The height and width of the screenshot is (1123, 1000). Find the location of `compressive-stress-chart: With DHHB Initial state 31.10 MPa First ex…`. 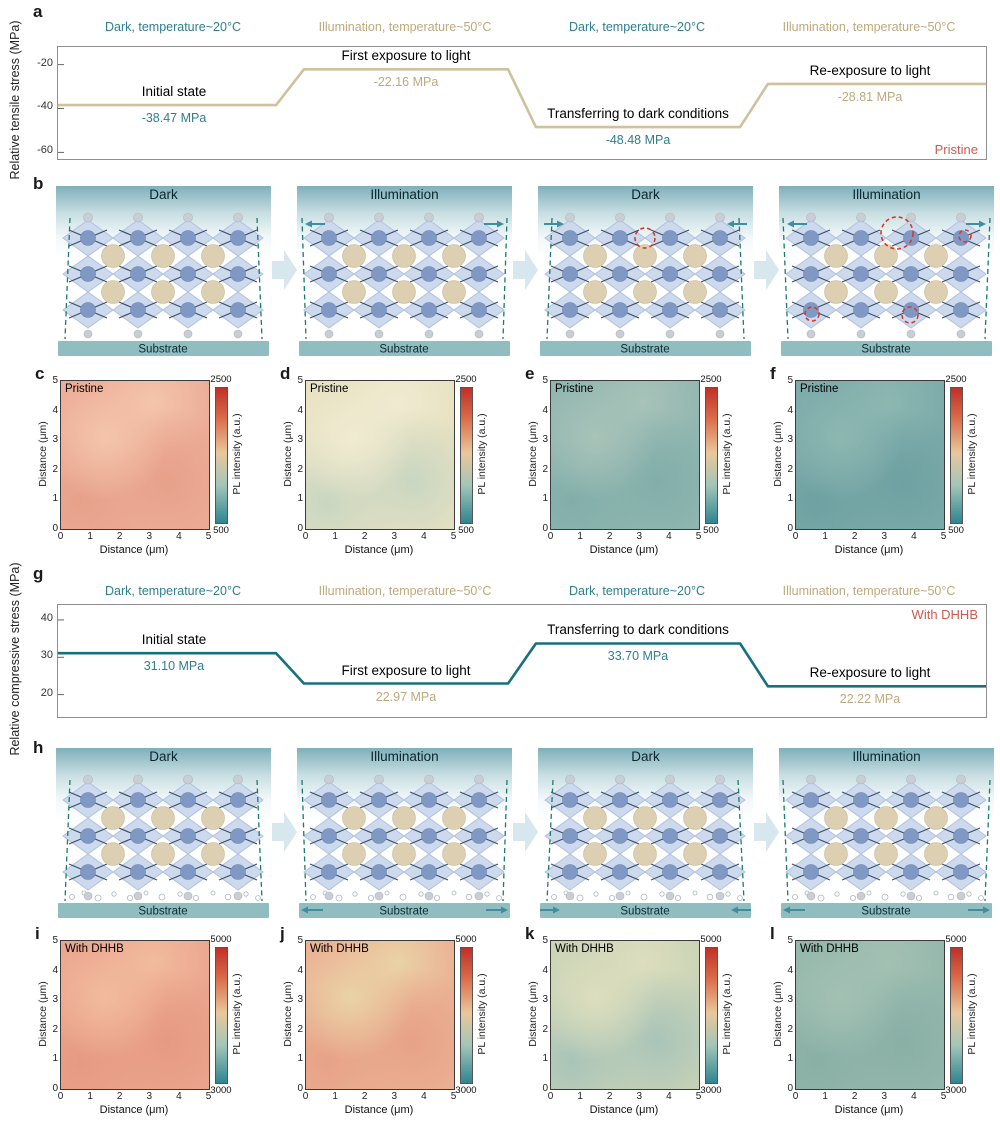

compressive-stress-chart: With DHHB Initial state 31.10 MPa First ex… is located at coordinates (522, 661).